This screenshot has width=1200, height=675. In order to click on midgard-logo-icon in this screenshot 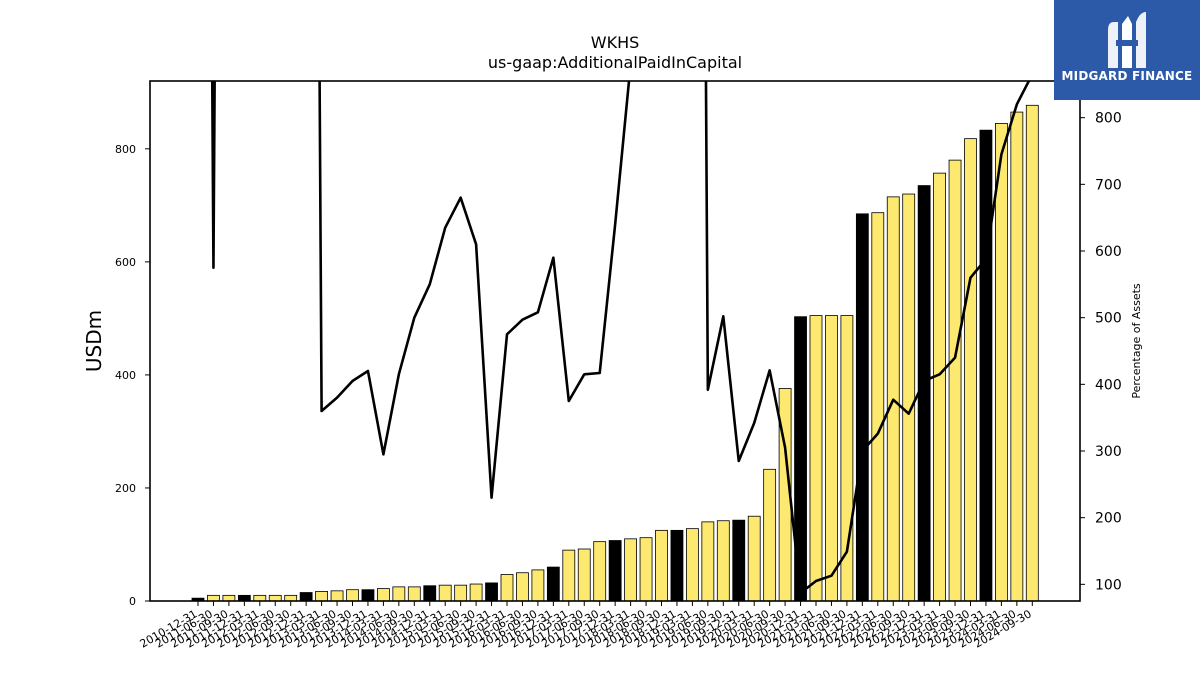, I will do `click(1127, 40)`.